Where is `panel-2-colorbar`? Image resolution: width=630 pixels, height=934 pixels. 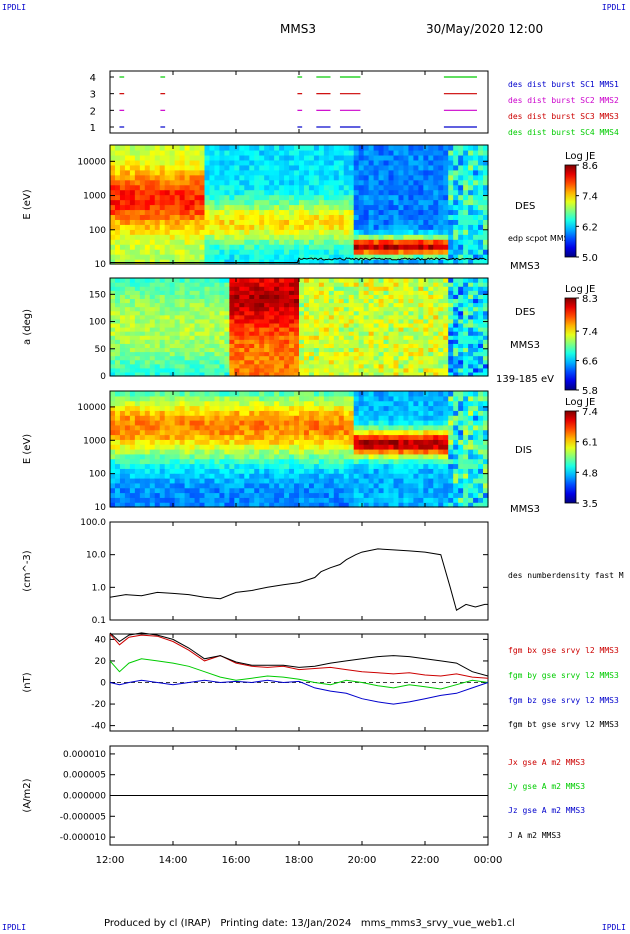
panel-2-colorbar is located at coordinates (570, 211).